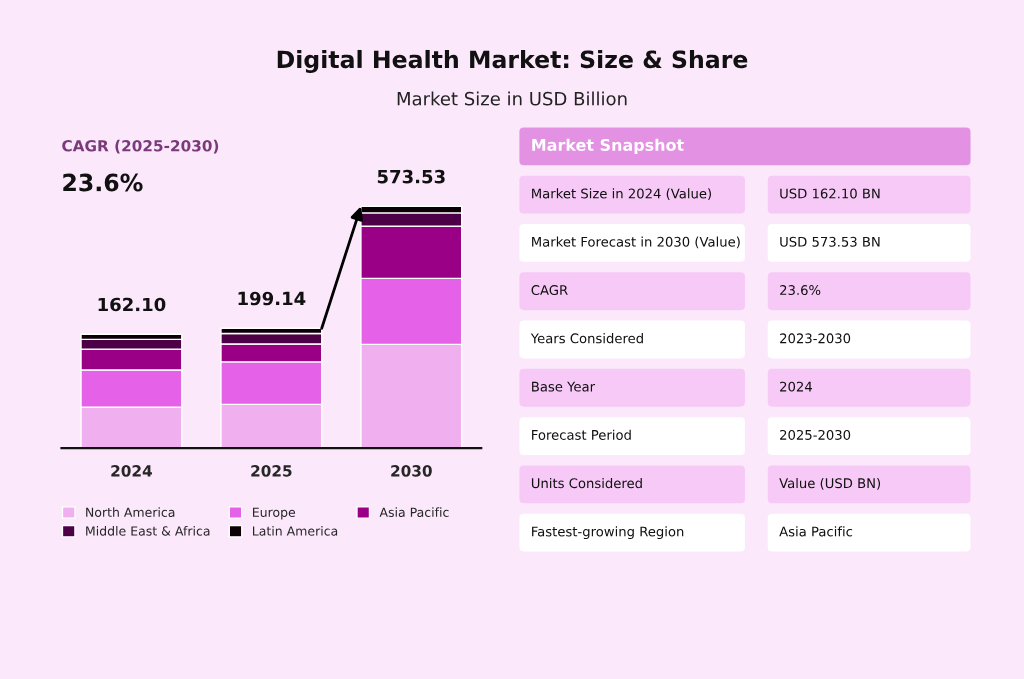 Image resolution: width=1024 pixels, height=679 pixels. I want to click on x-tick-label: 2025, so click(271, 471).